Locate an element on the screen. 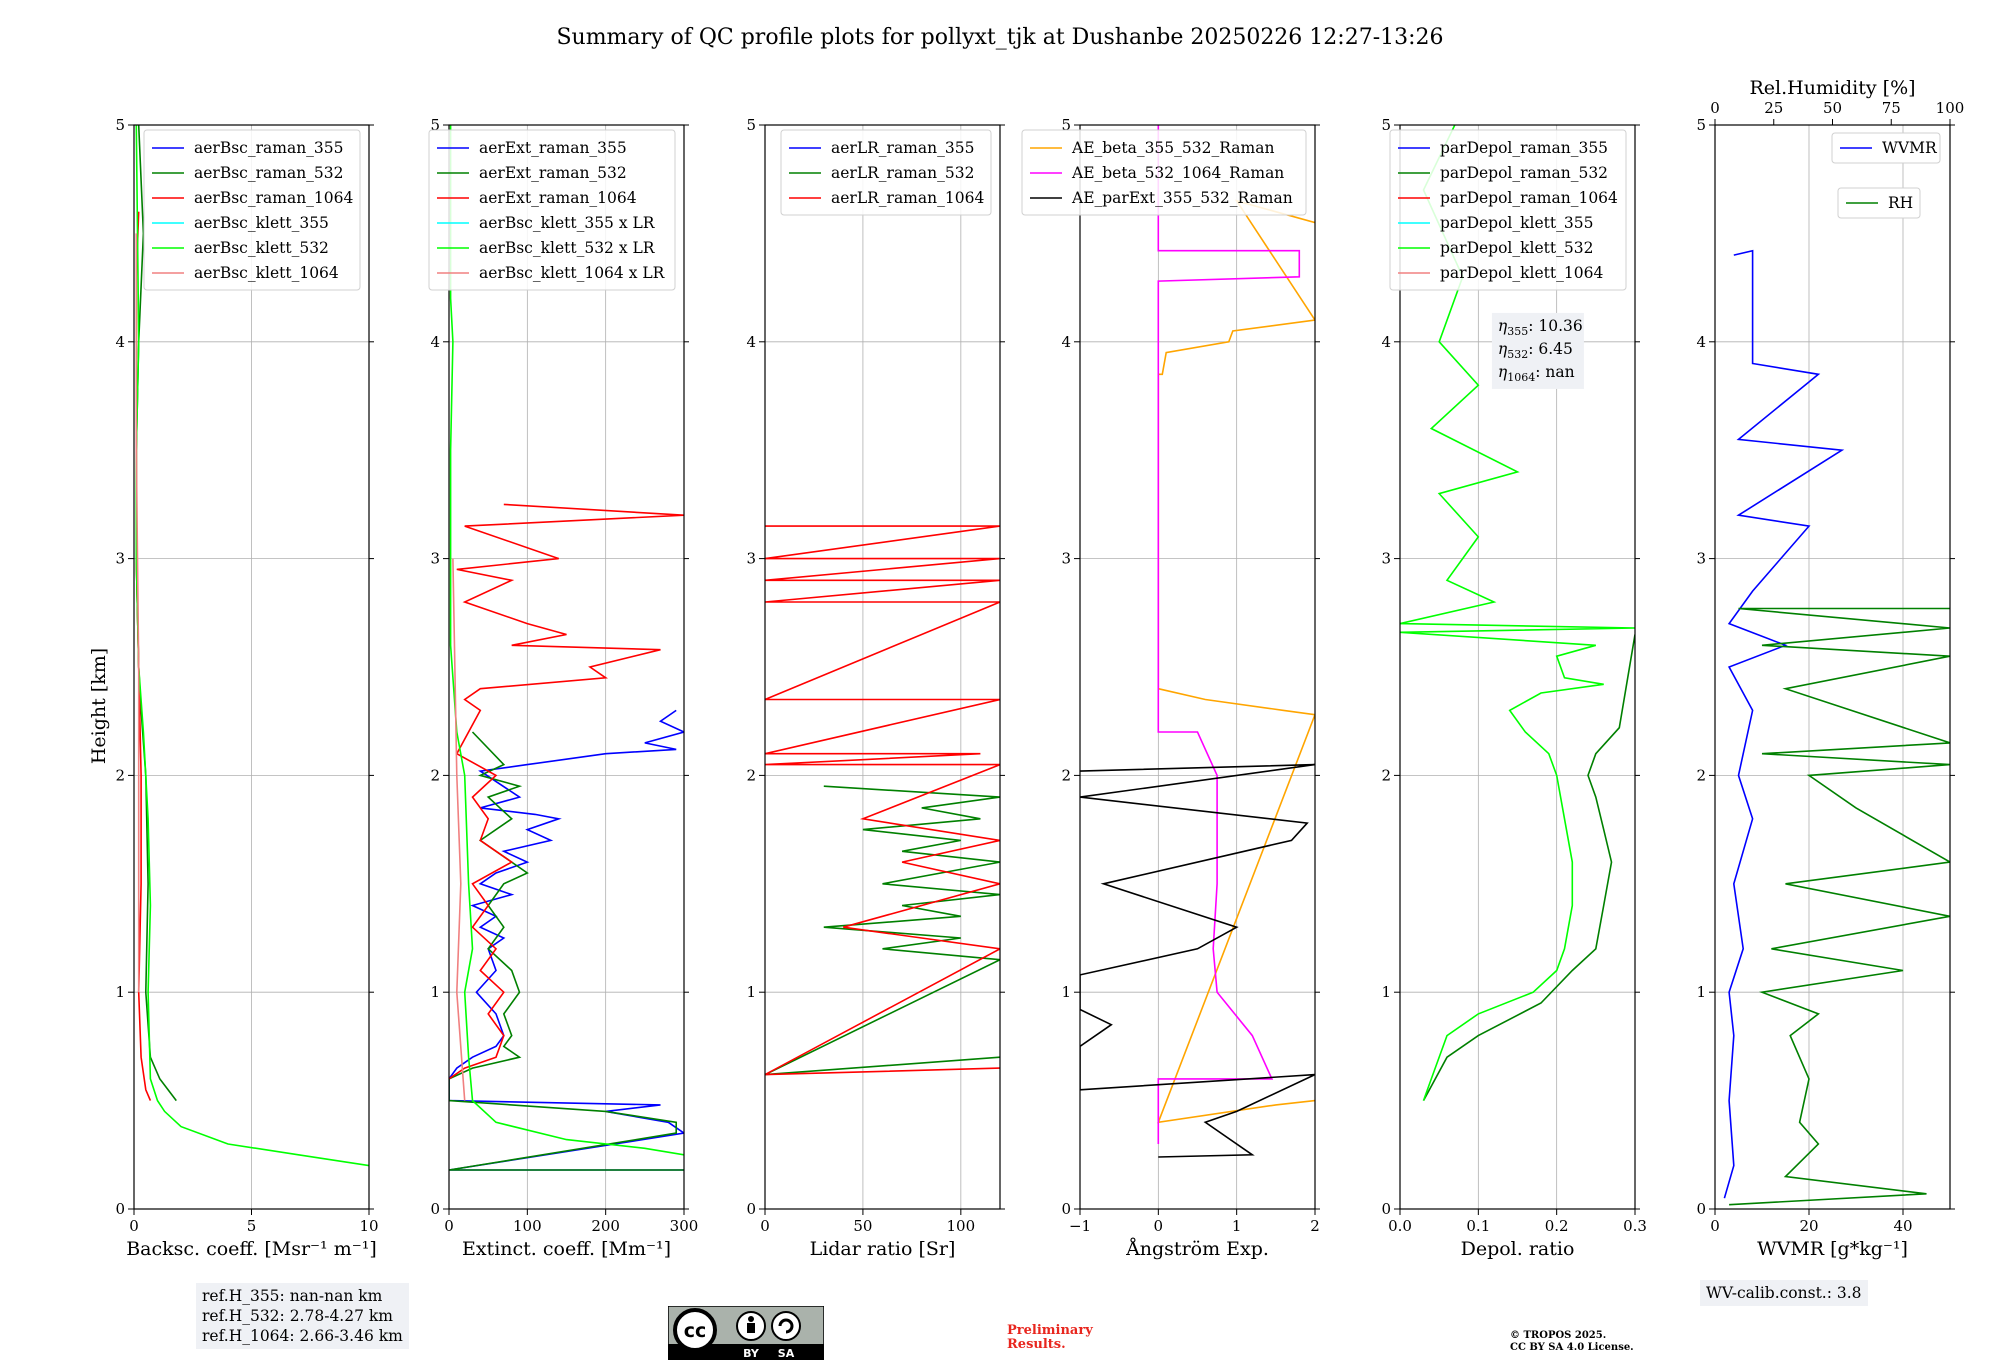 This screenshot has height=1360, width=2000. x-tick-label: 0.1 is located at coordinates (1478, 1226).